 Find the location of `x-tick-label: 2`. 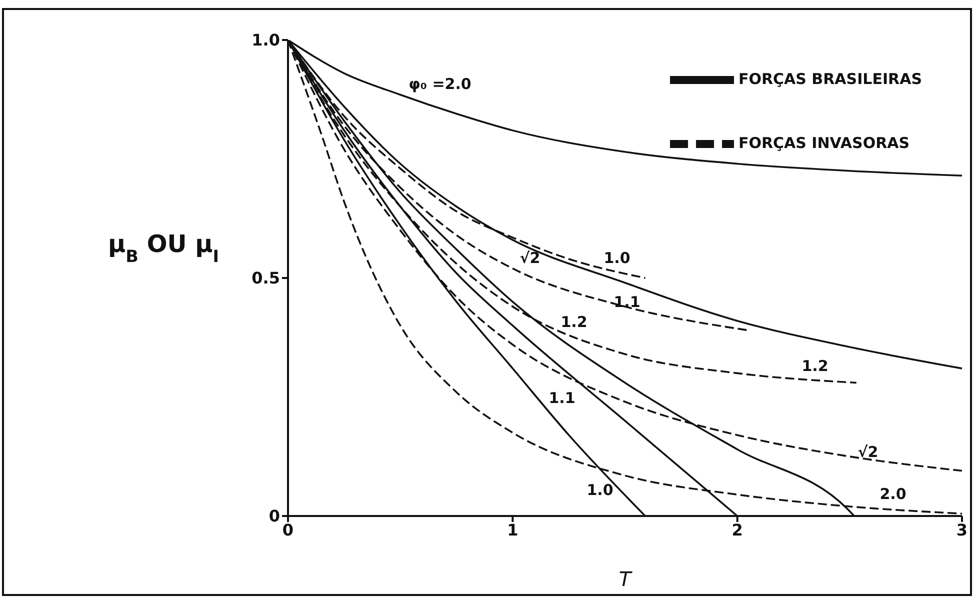

x-tick-label: 2 is located at coordinates (737, 530).